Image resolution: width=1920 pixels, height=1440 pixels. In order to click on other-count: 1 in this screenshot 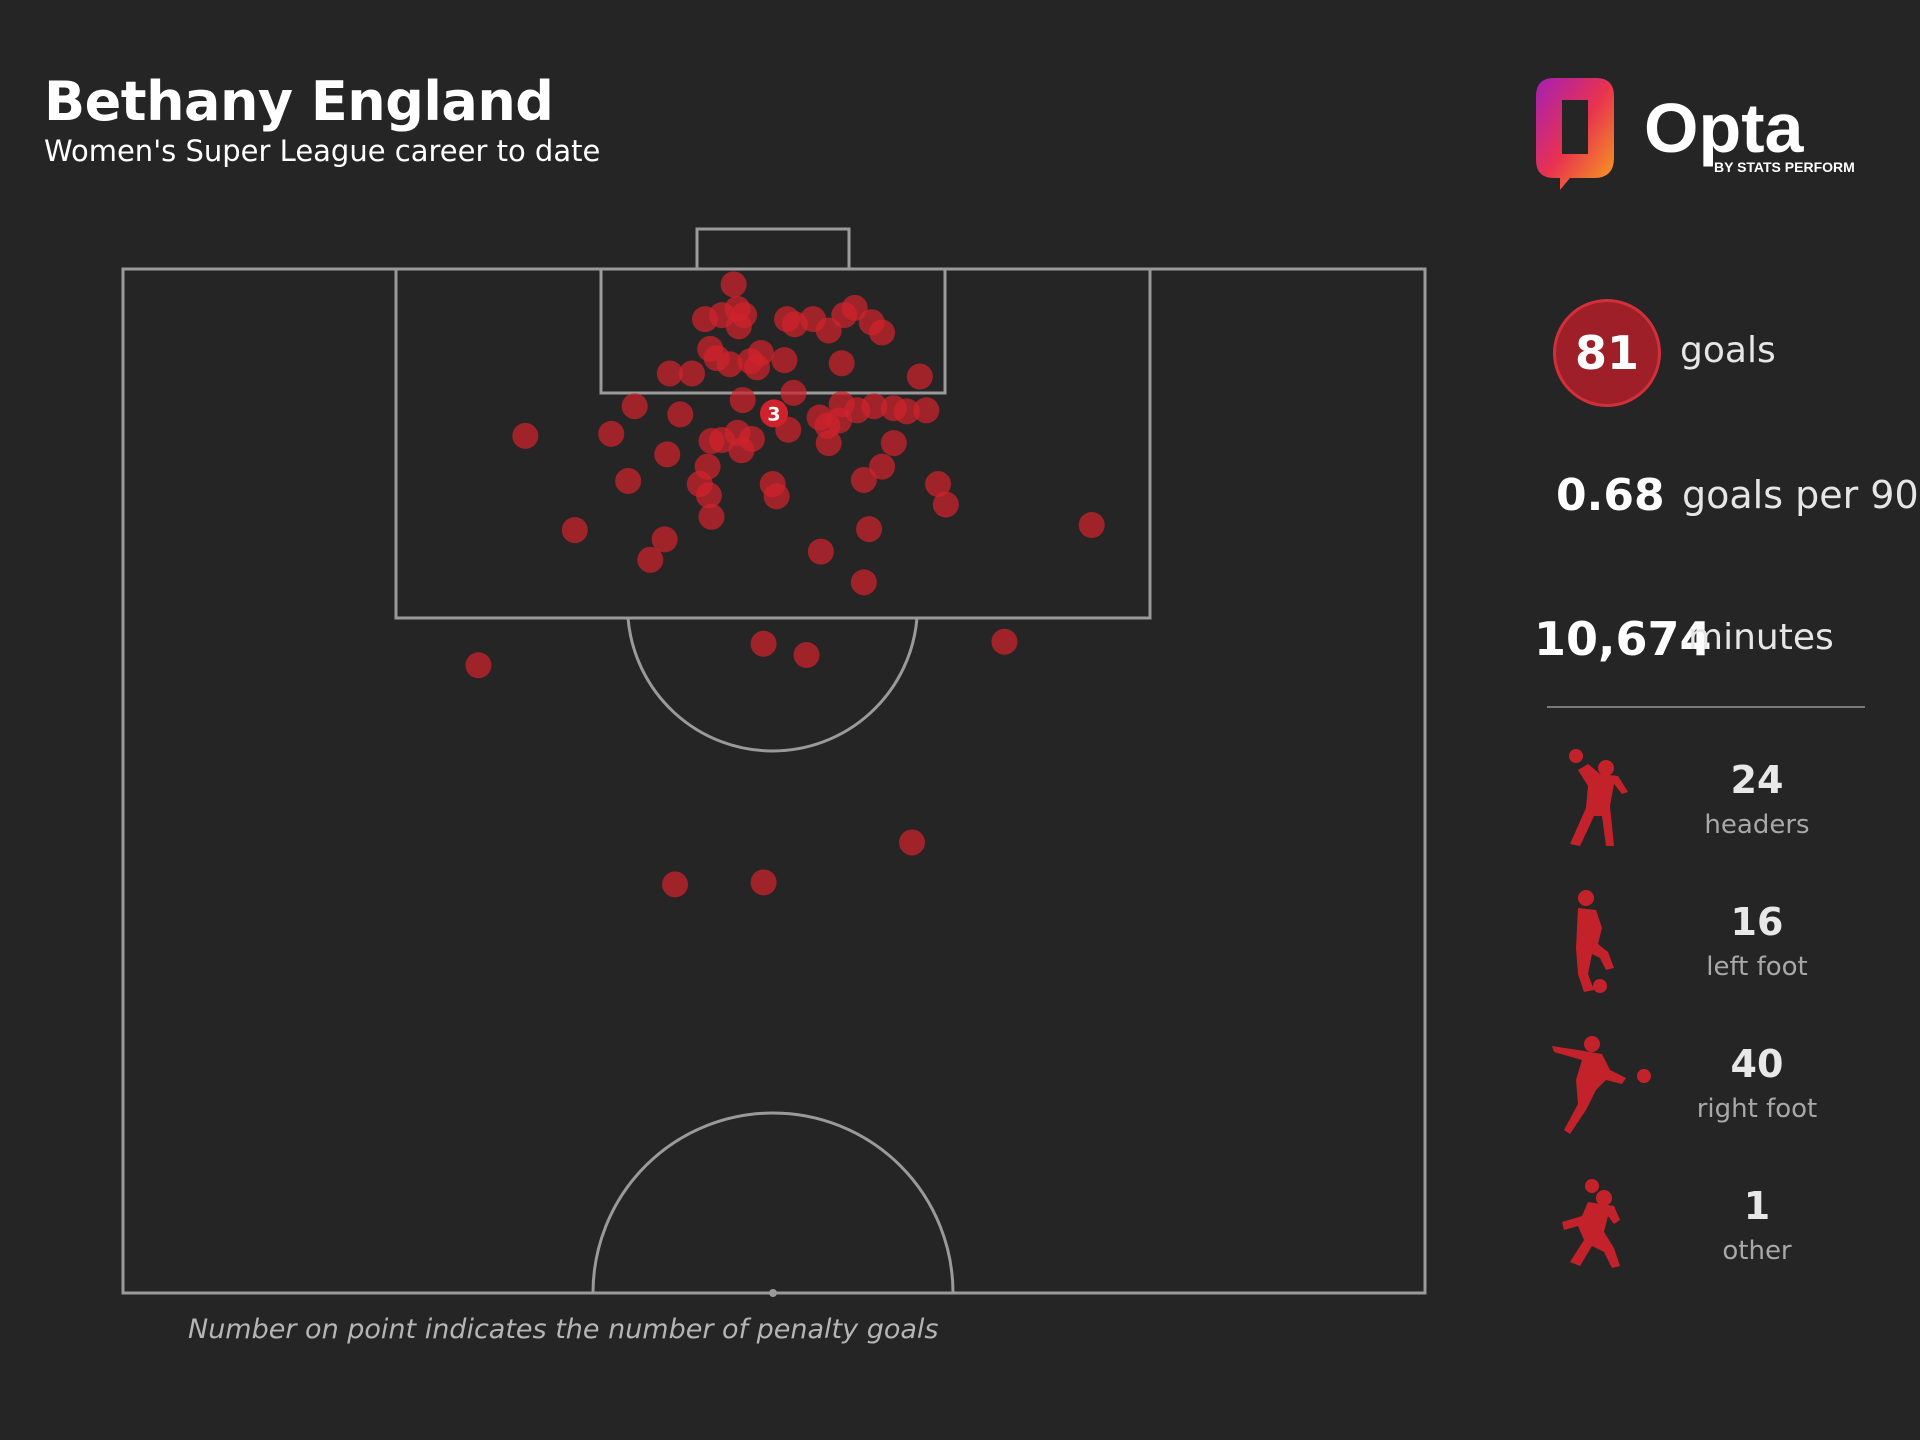, I will do `click(1757, 1206)`.